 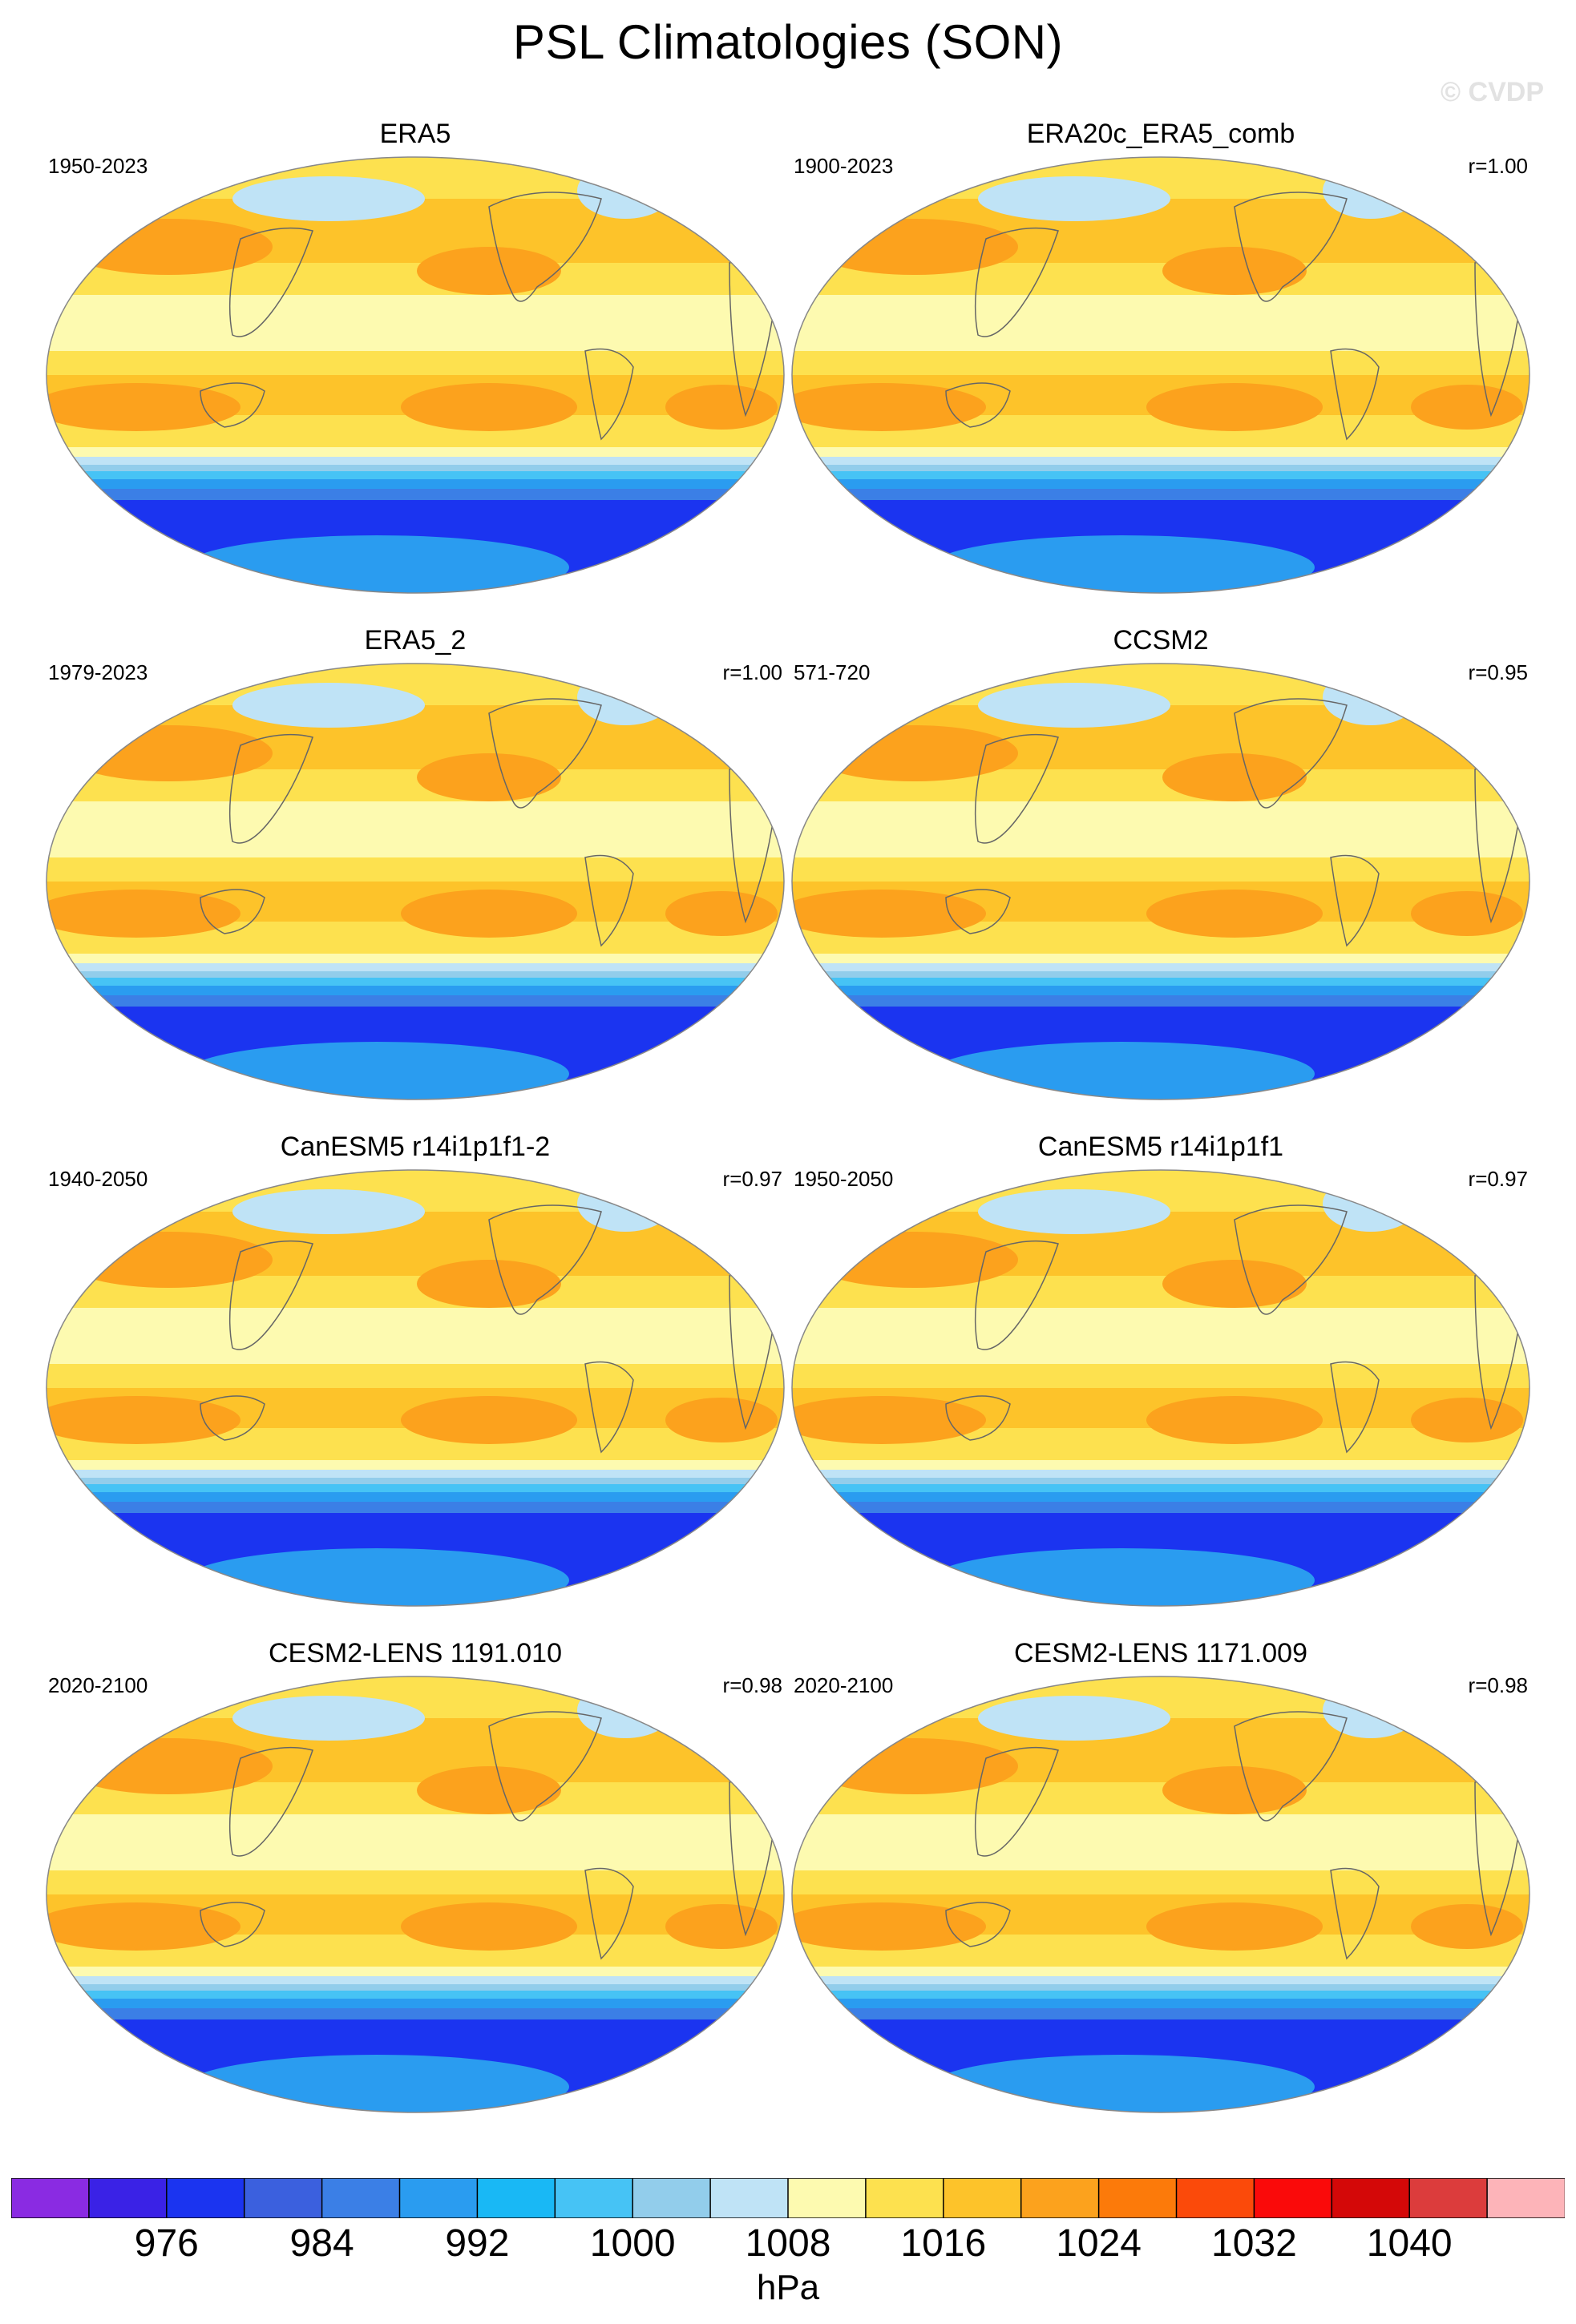 I want to click on map-panel: ERA5_2 1979-2023 r=1.00, so click(x=415, y=865).